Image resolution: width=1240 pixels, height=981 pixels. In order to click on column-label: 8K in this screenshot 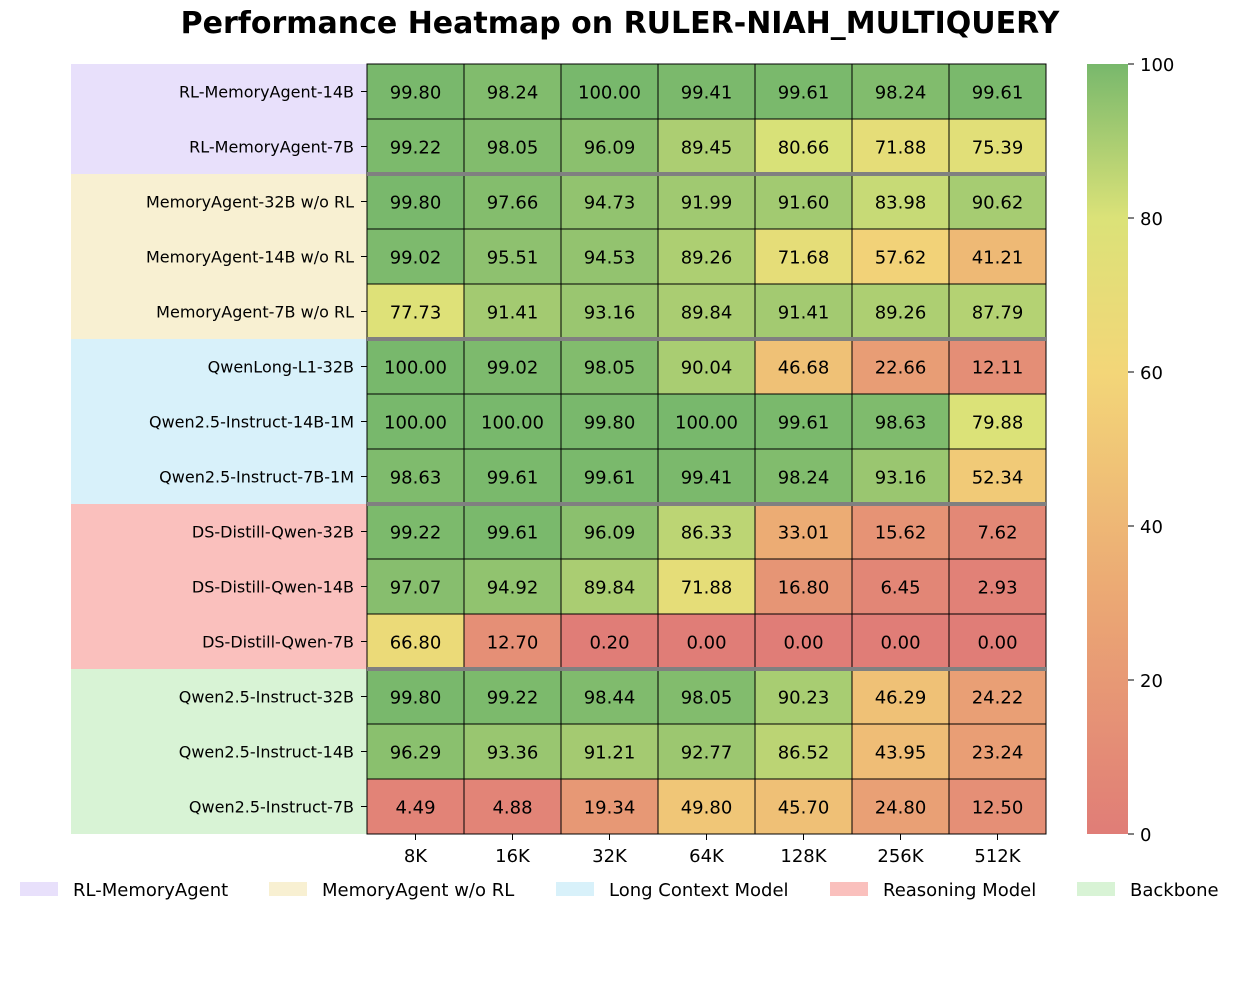, I will do `click(416, 856)`.